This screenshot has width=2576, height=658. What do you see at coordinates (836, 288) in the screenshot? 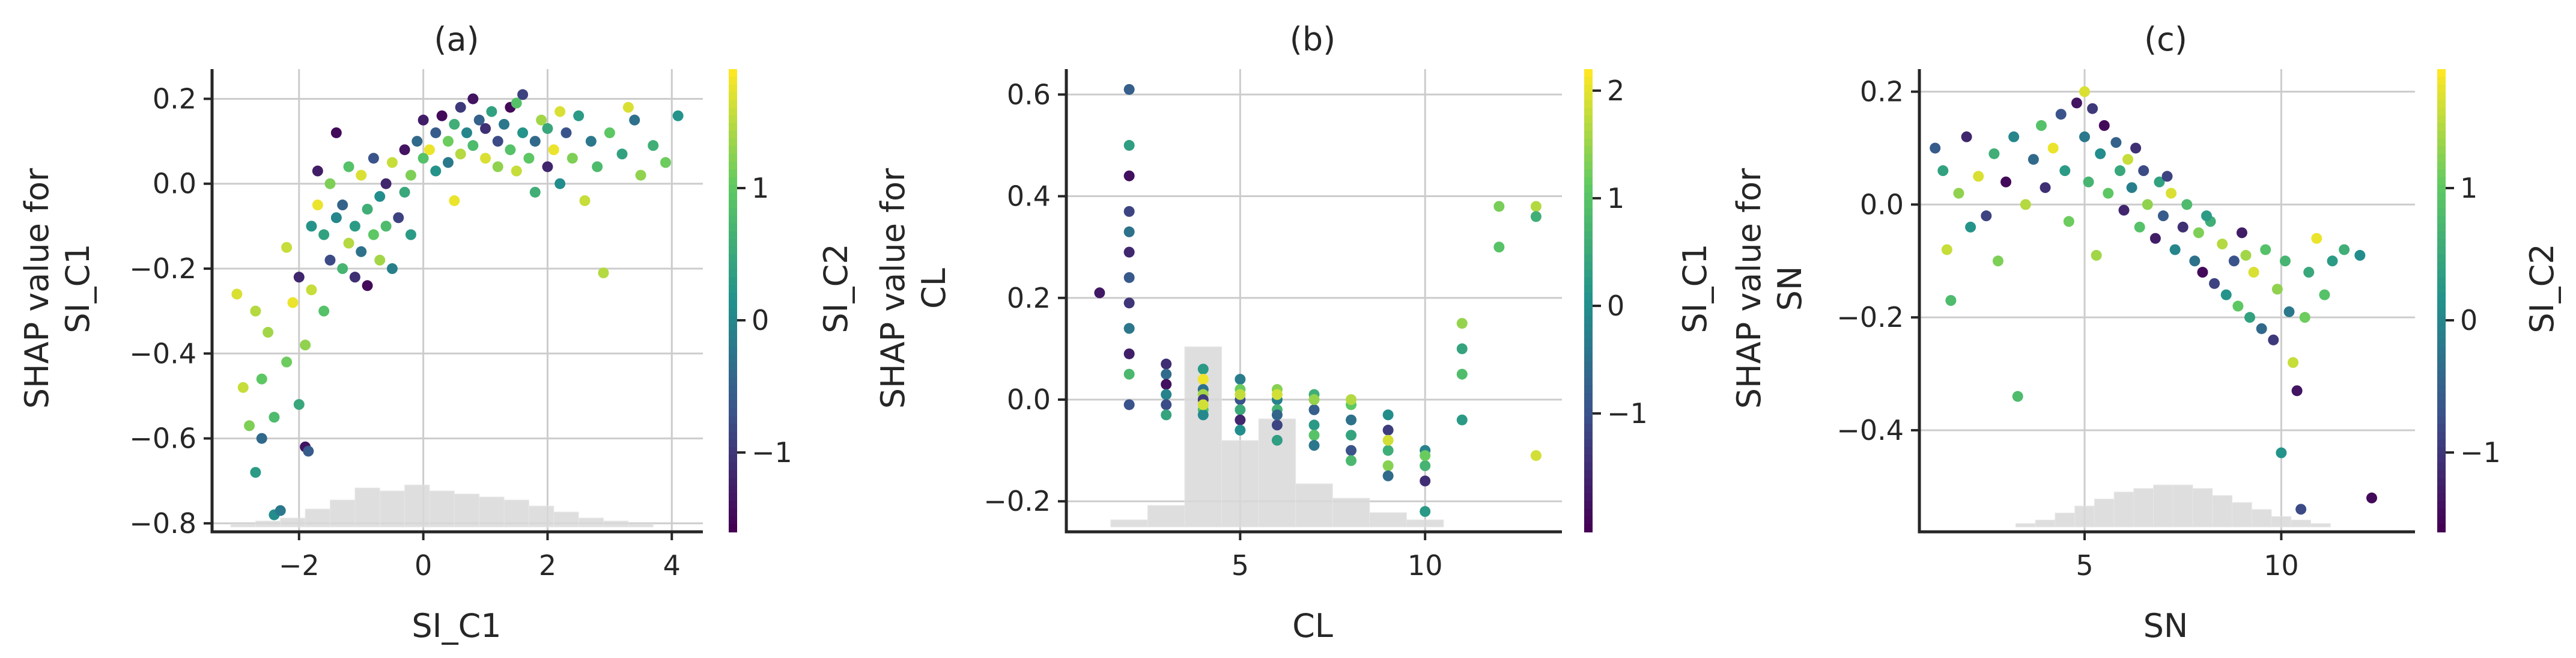
I see `panel-a-colorbar-label: SI_C2` at bounding box center [836, 288].